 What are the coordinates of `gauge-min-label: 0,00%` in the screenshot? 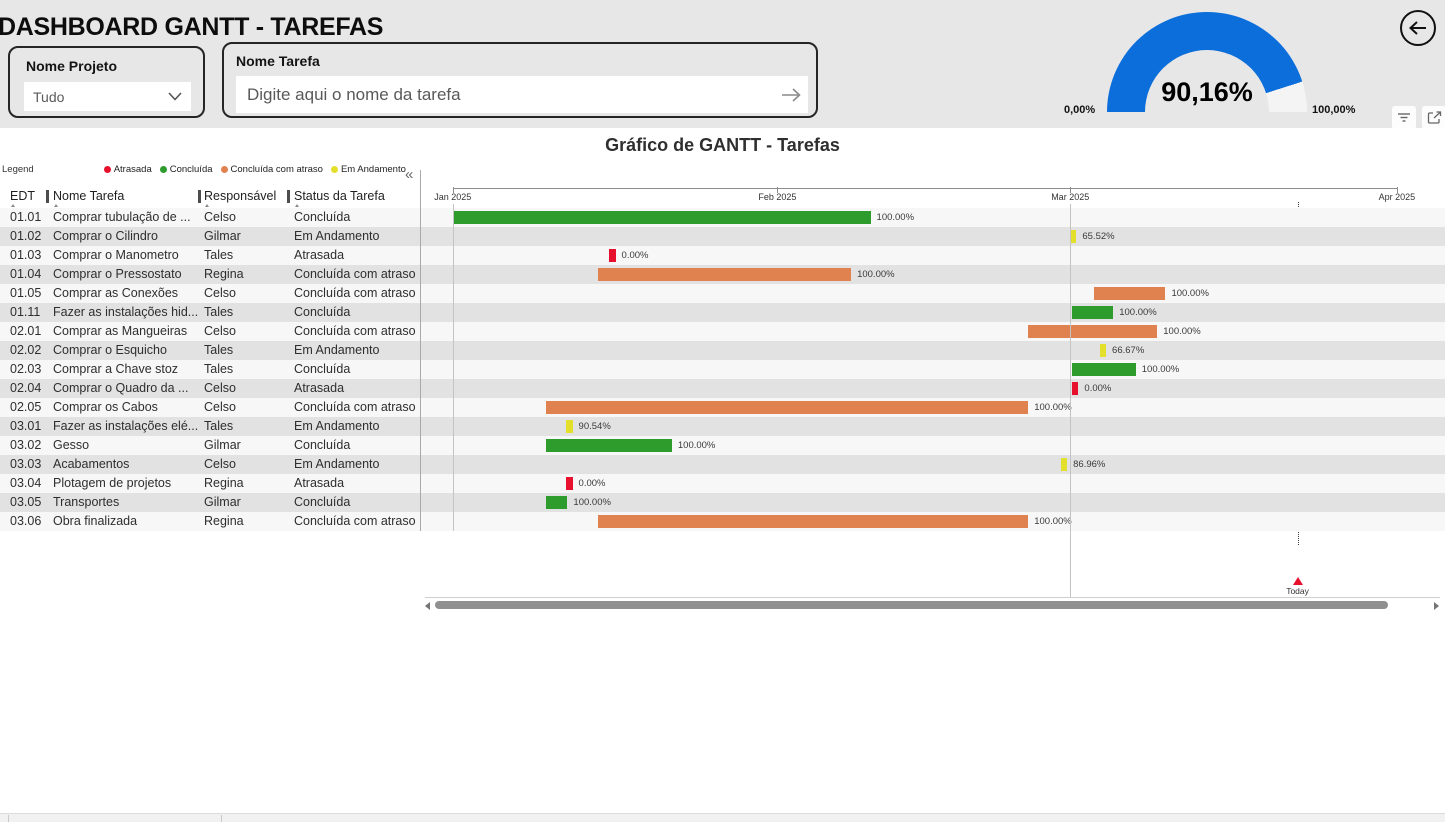 It's located at (1080, 110).